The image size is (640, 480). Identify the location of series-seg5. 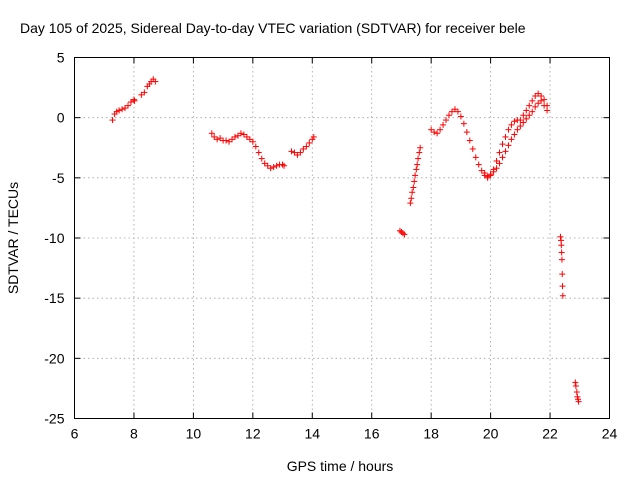
(415, 175).